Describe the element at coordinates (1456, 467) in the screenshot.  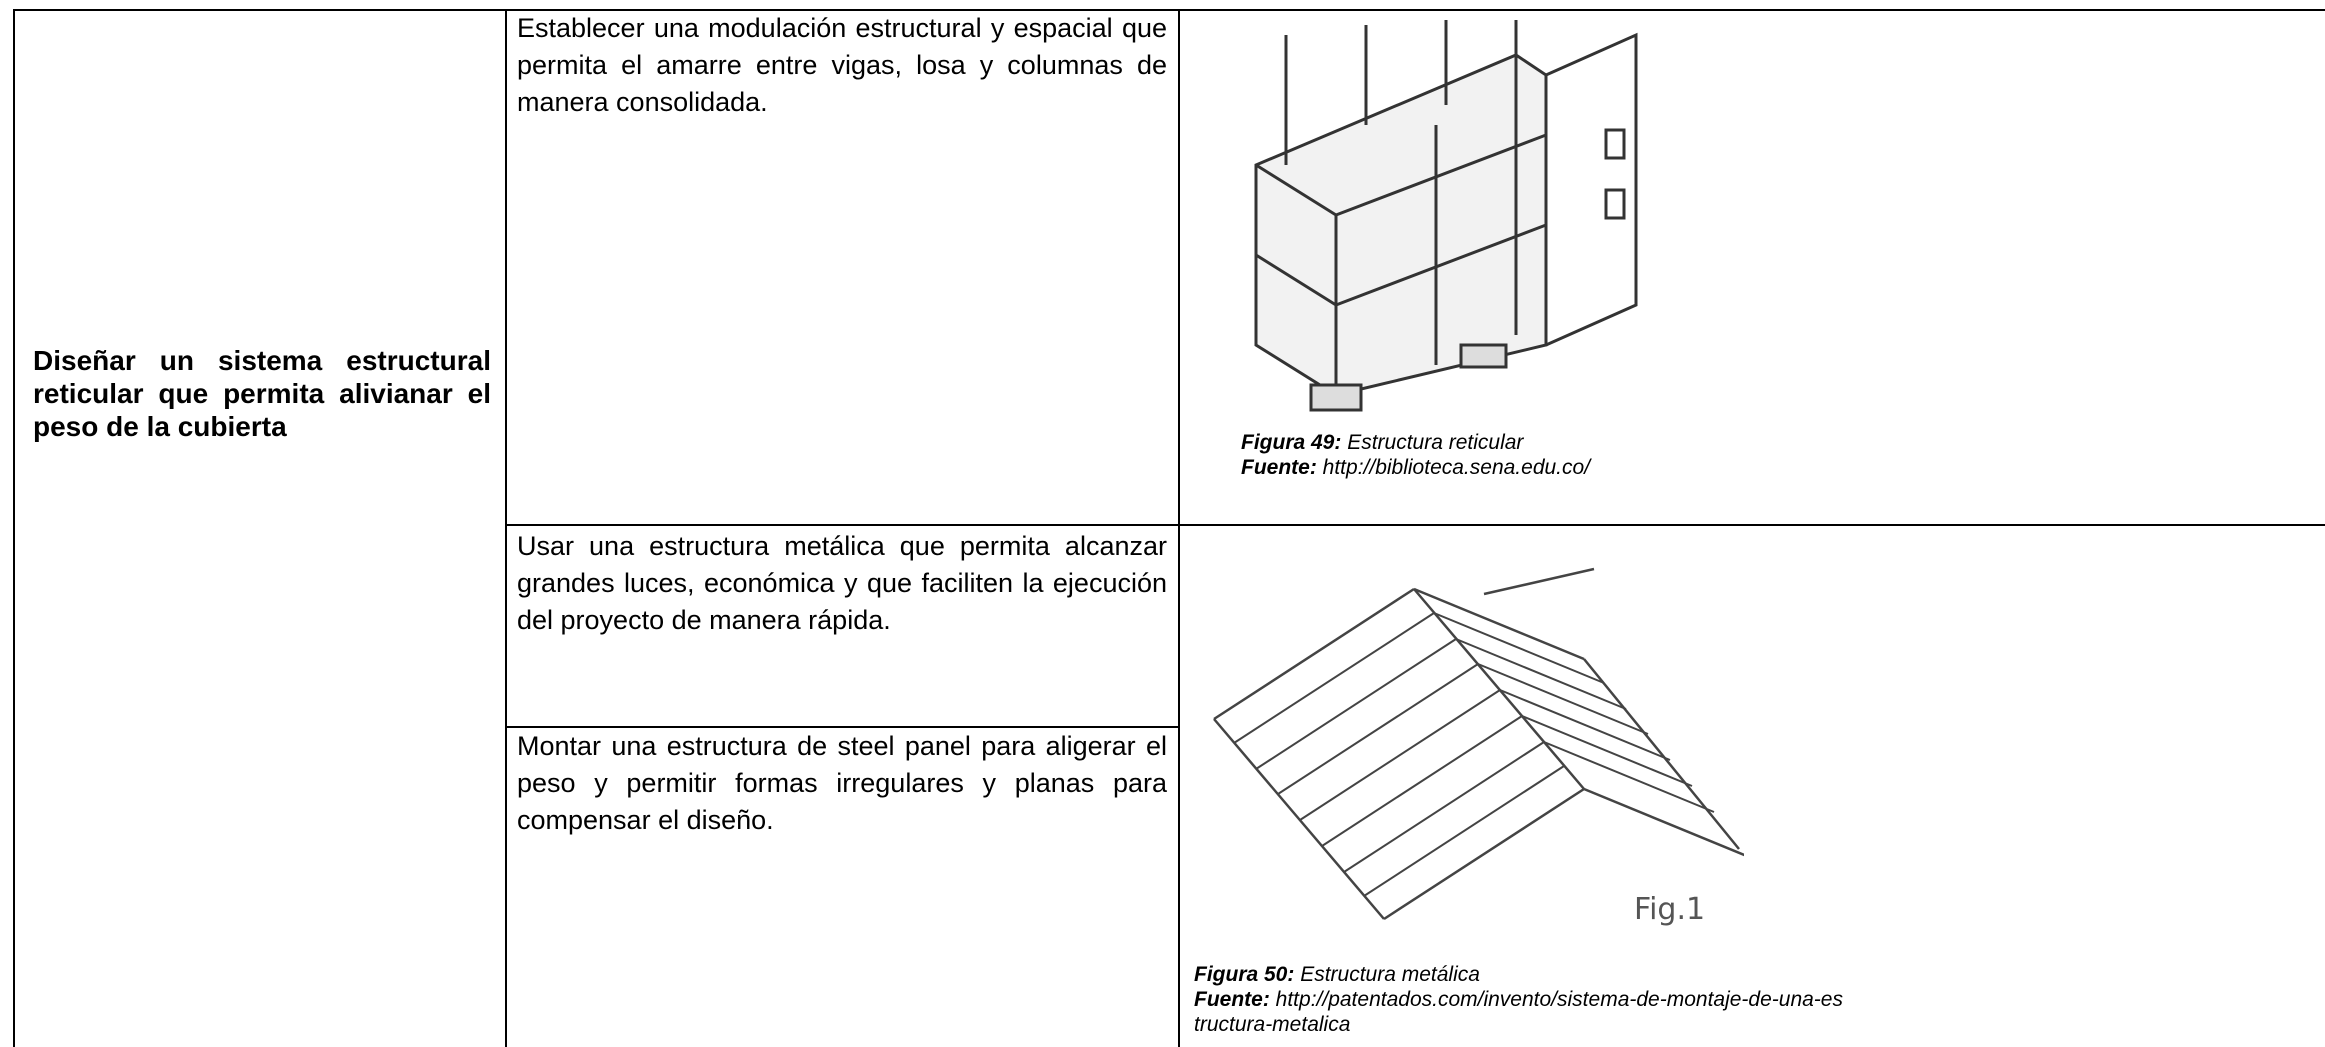
I see `source-url: http://biblioteca.sena.edu.co/` at that location.